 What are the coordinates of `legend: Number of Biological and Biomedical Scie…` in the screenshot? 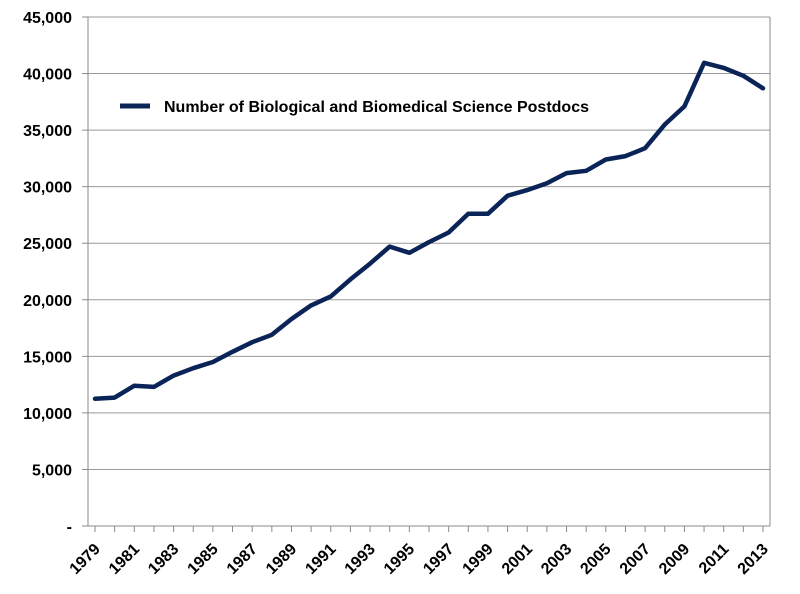 It's located at (354, 107).